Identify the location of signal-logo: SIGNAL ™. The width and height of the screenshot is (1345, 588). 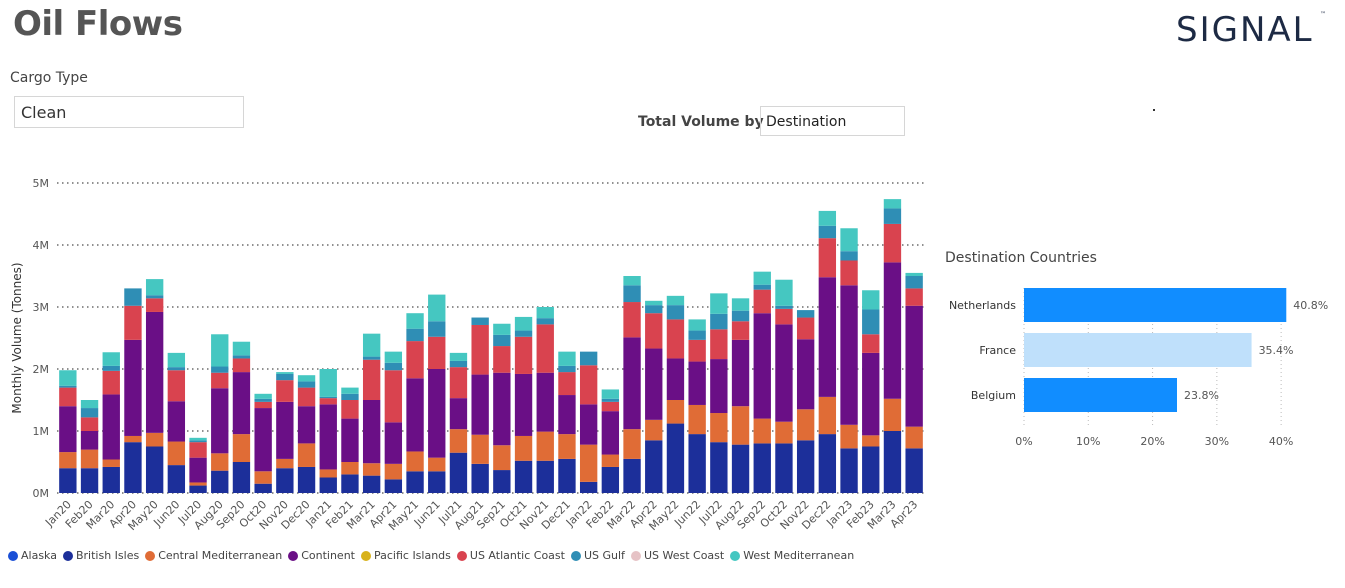
(1251, 29).